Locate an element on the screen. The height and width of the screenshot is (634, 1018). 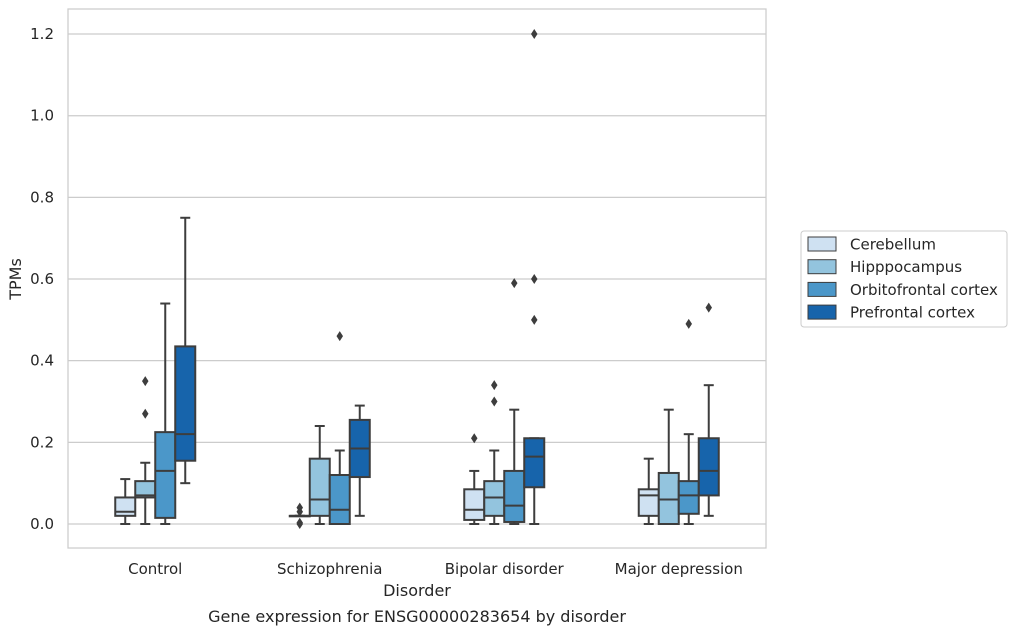
y-tick-label: 1.0 is located at coordinates (42, 116).